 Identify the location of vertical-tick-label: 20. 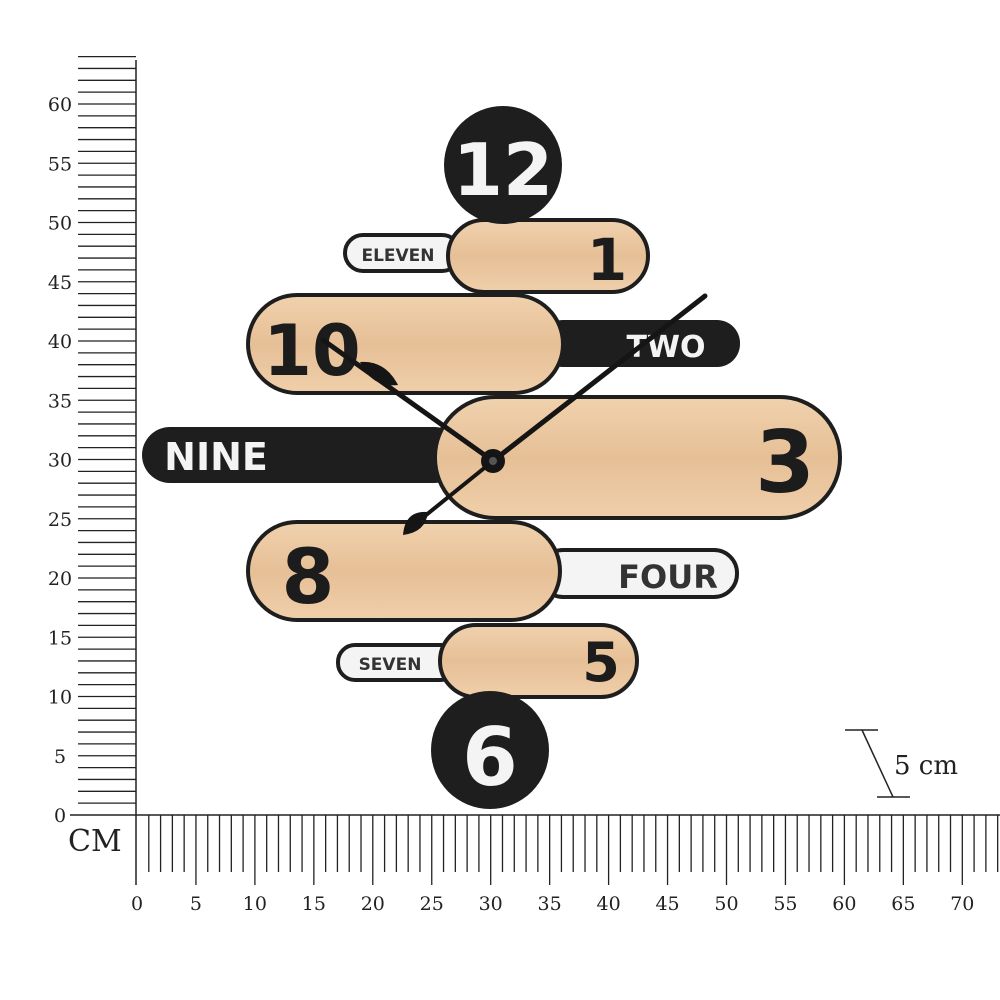
(60, 579).